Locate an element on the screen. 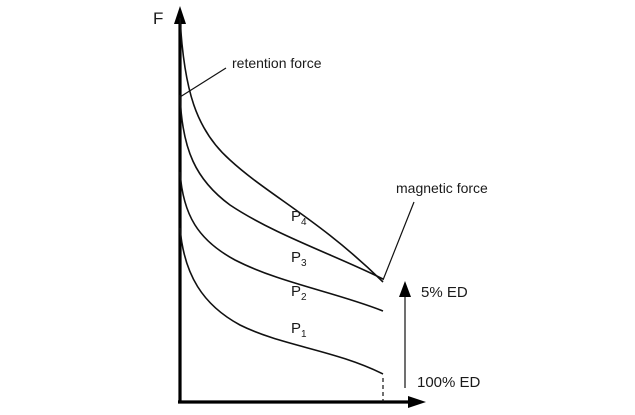 Image resolution: width=635 pixels, height=415 pixels. y-axis-arrow-icon is located at coordinates (180, 15).